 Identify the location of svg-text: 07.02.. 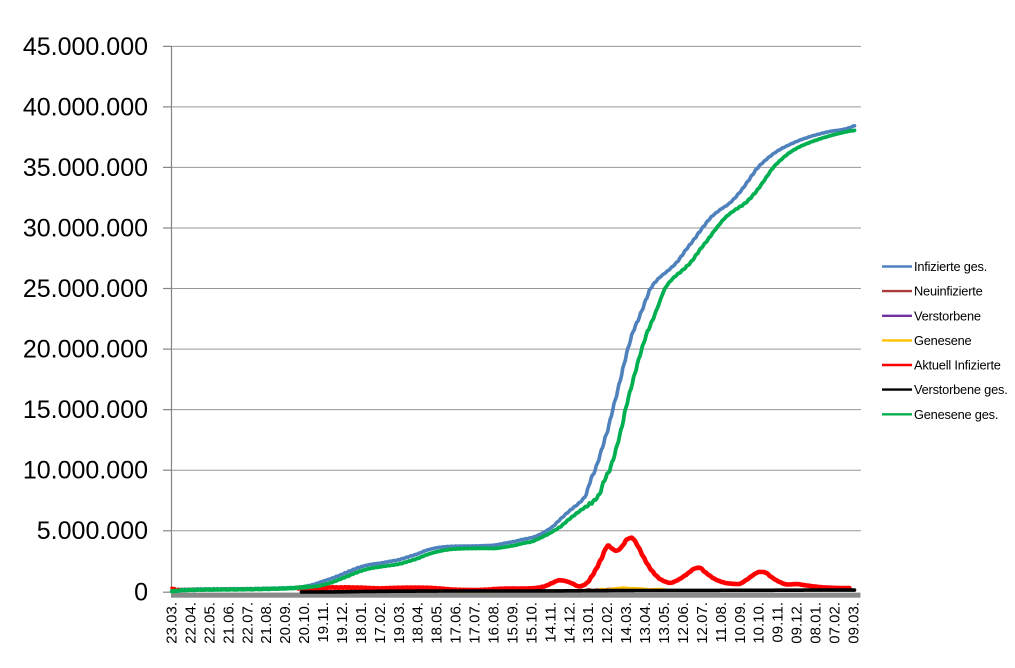
(835, 623).